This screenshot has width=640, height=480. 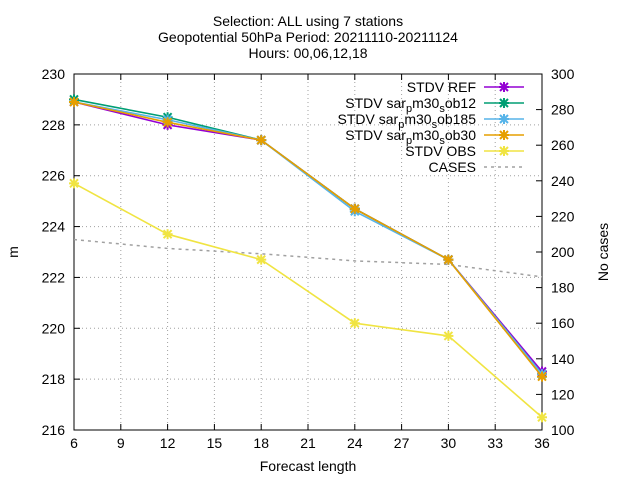 What do you see at coordinates (449, 443) in the screenshot?
I see `x-tick-label: 30` at bounding box center [449, 443].